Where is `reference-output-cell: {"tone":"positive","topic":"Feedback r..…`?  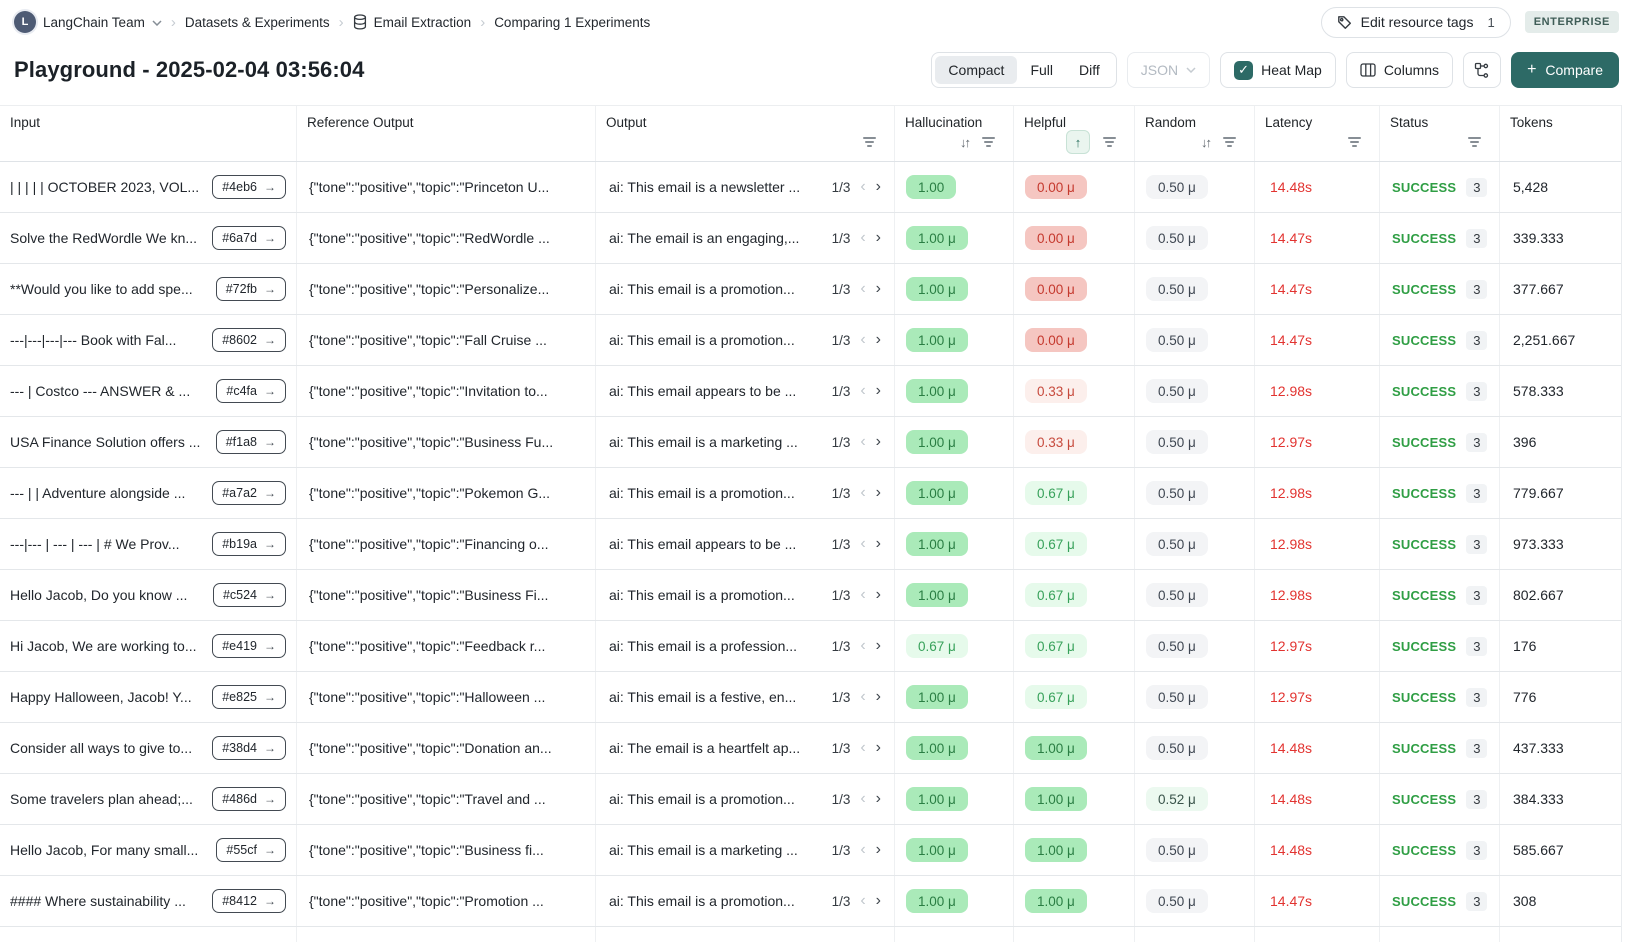
reference-output-cell: {"tone":"positive","topic":"Feedback r..… is located at coordinates (446, 646).